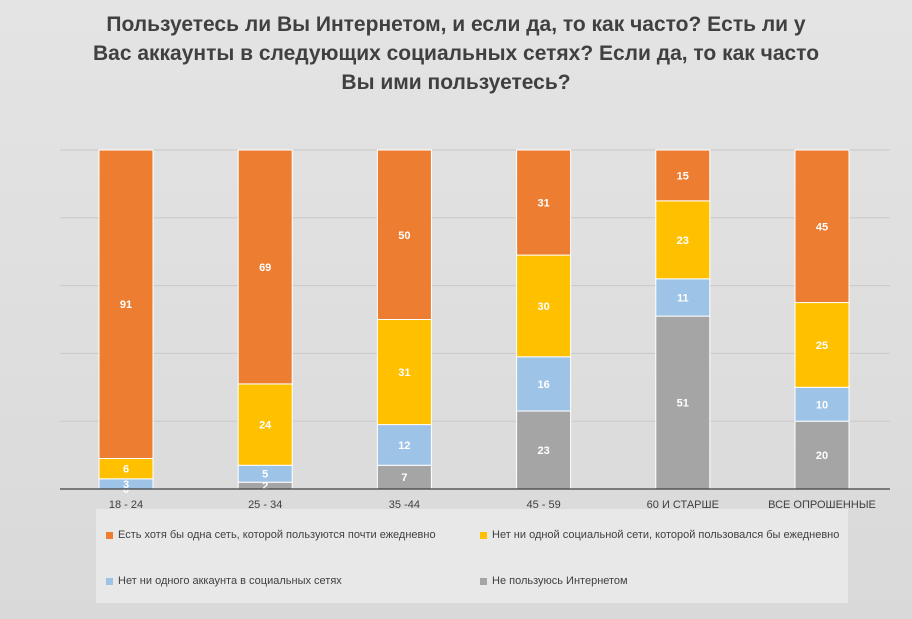  I want to click on data-label: 16, so click(543, 385).